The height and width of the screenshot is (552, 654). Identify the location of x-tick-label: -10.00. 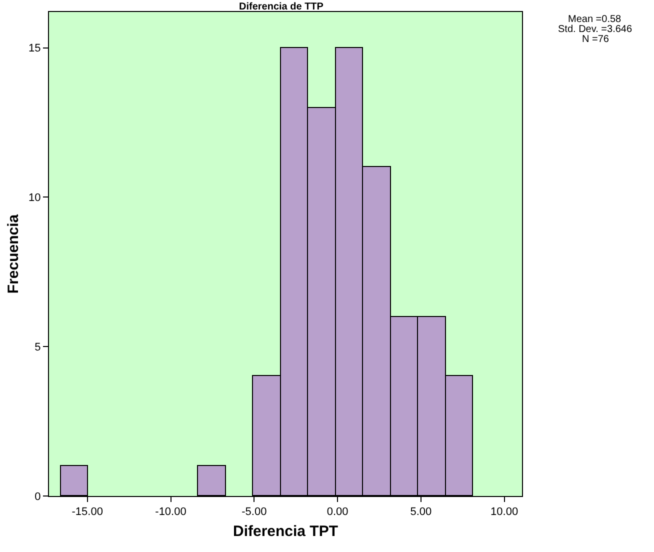
(170, 512).